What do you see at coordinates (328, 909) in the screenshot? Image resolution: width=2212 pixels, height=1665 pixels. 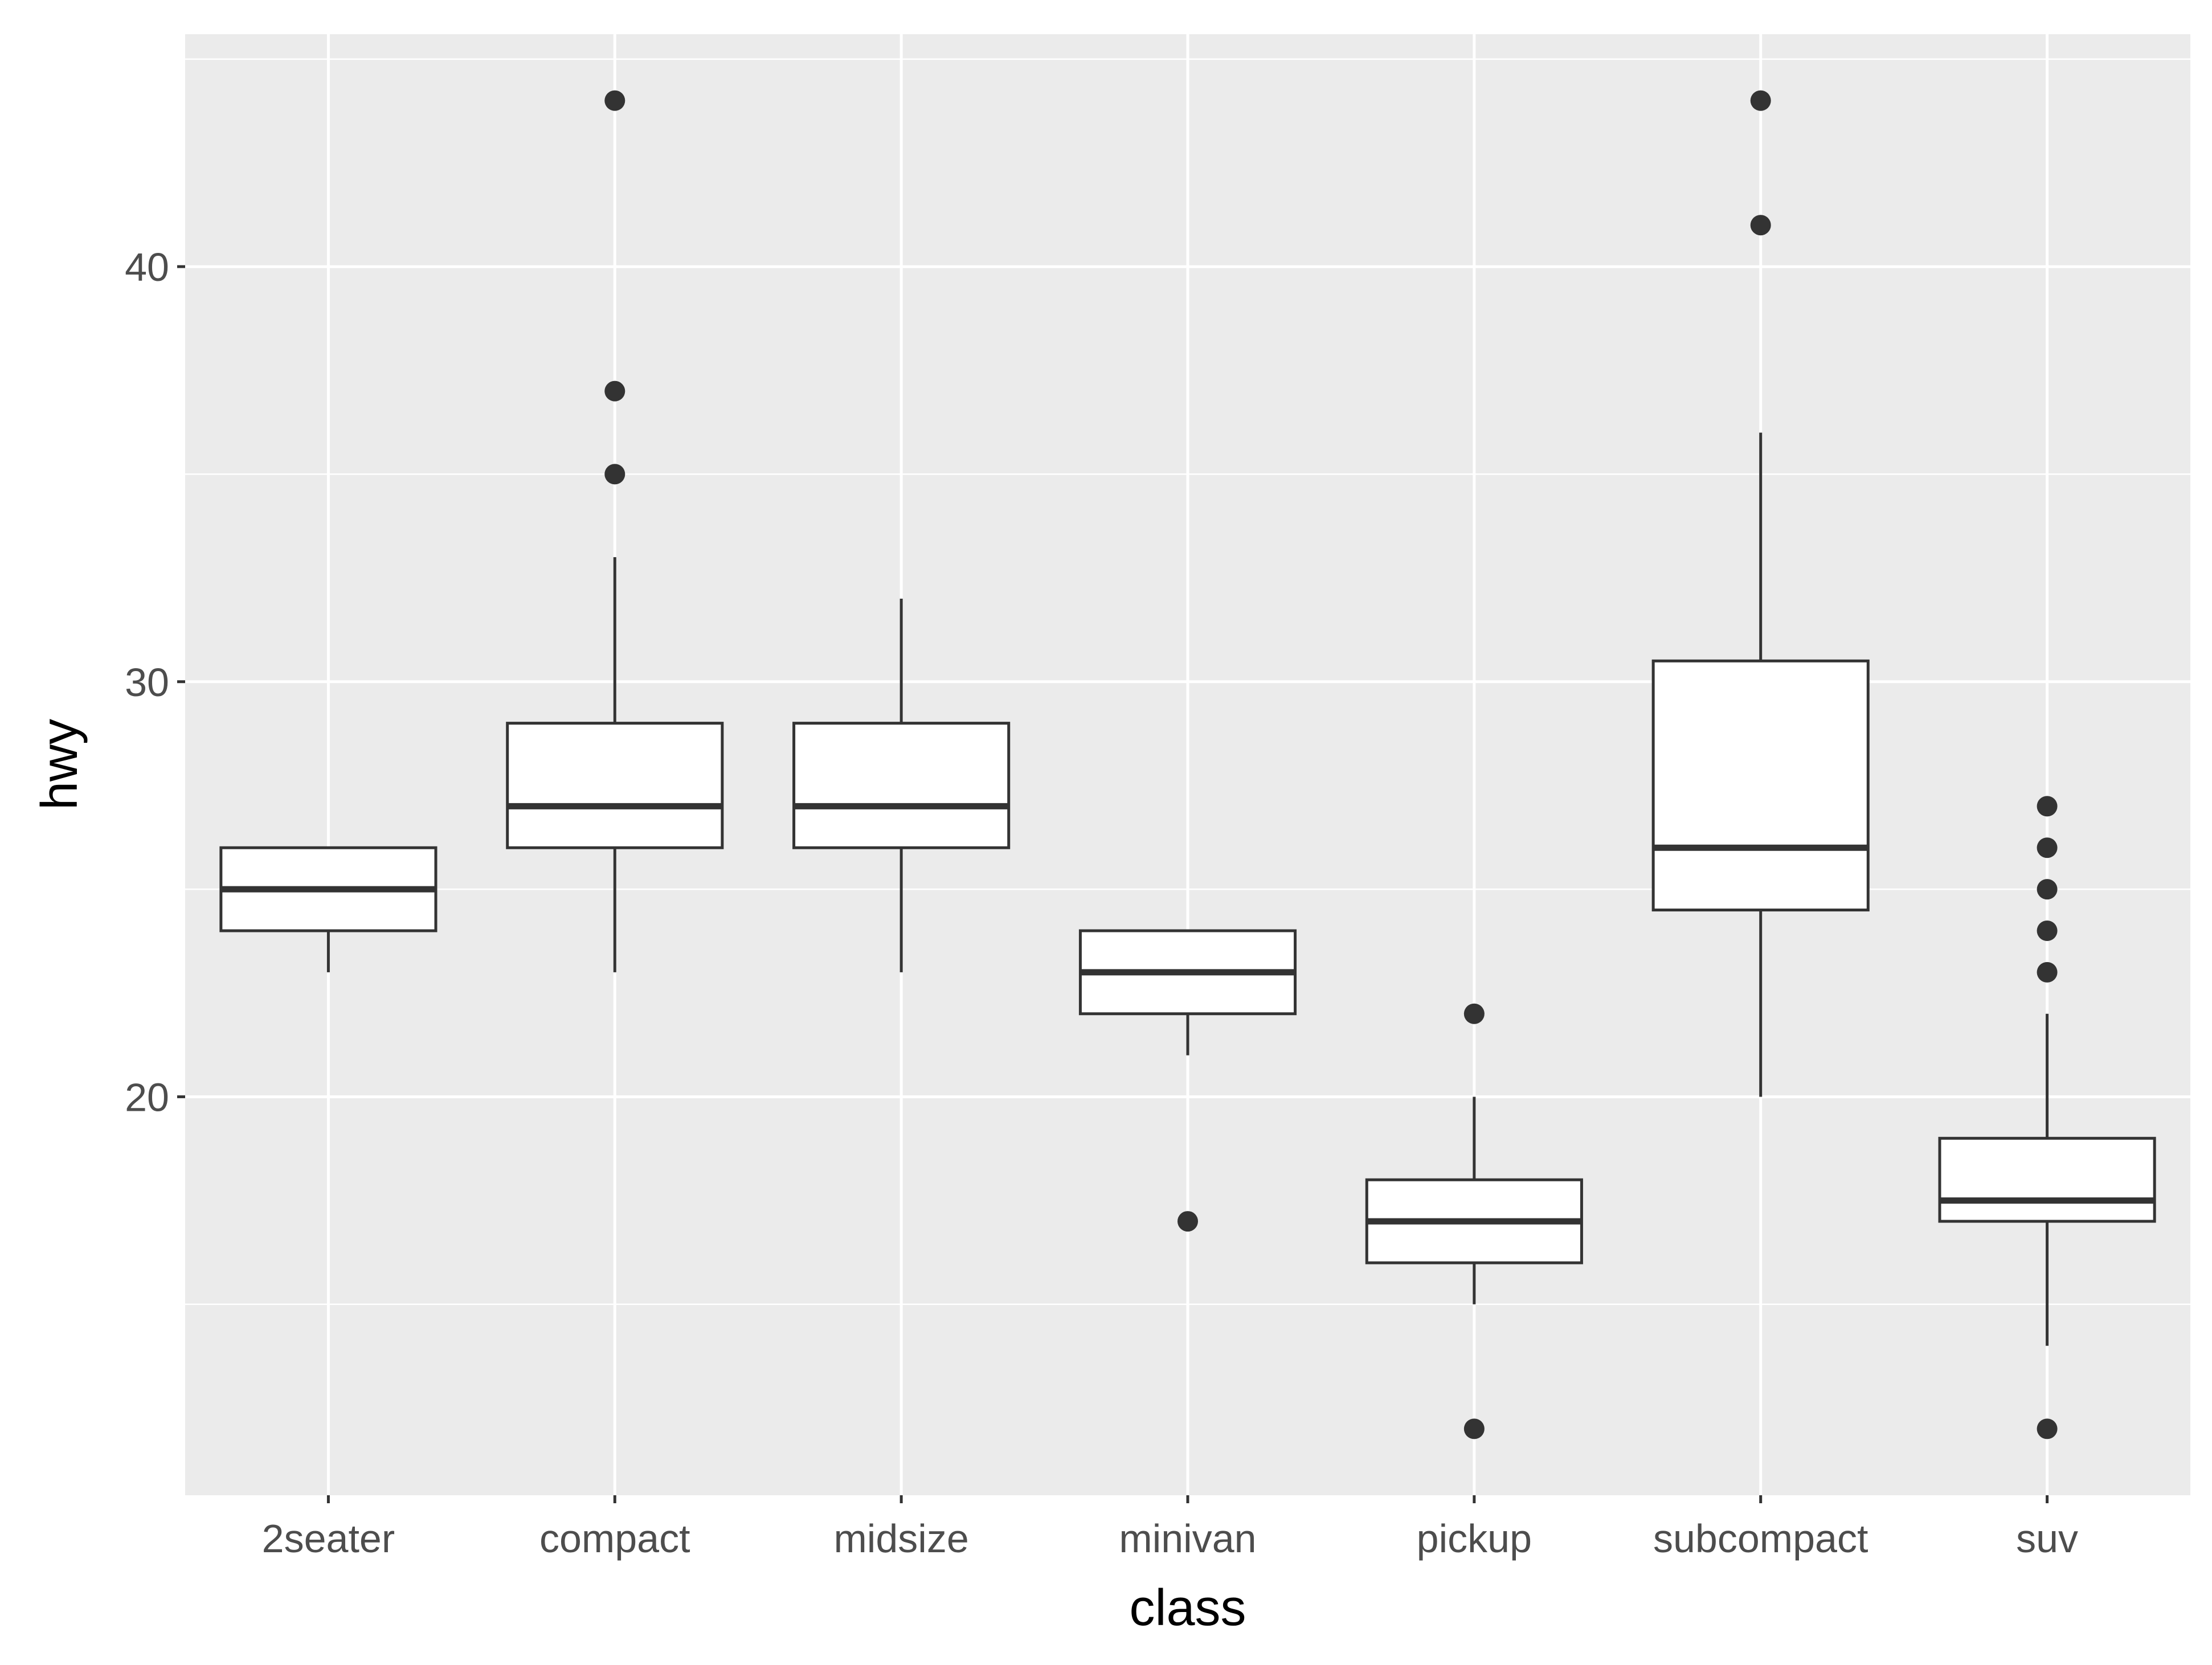 I see `box-2seater` at bounding box center [328, 909].